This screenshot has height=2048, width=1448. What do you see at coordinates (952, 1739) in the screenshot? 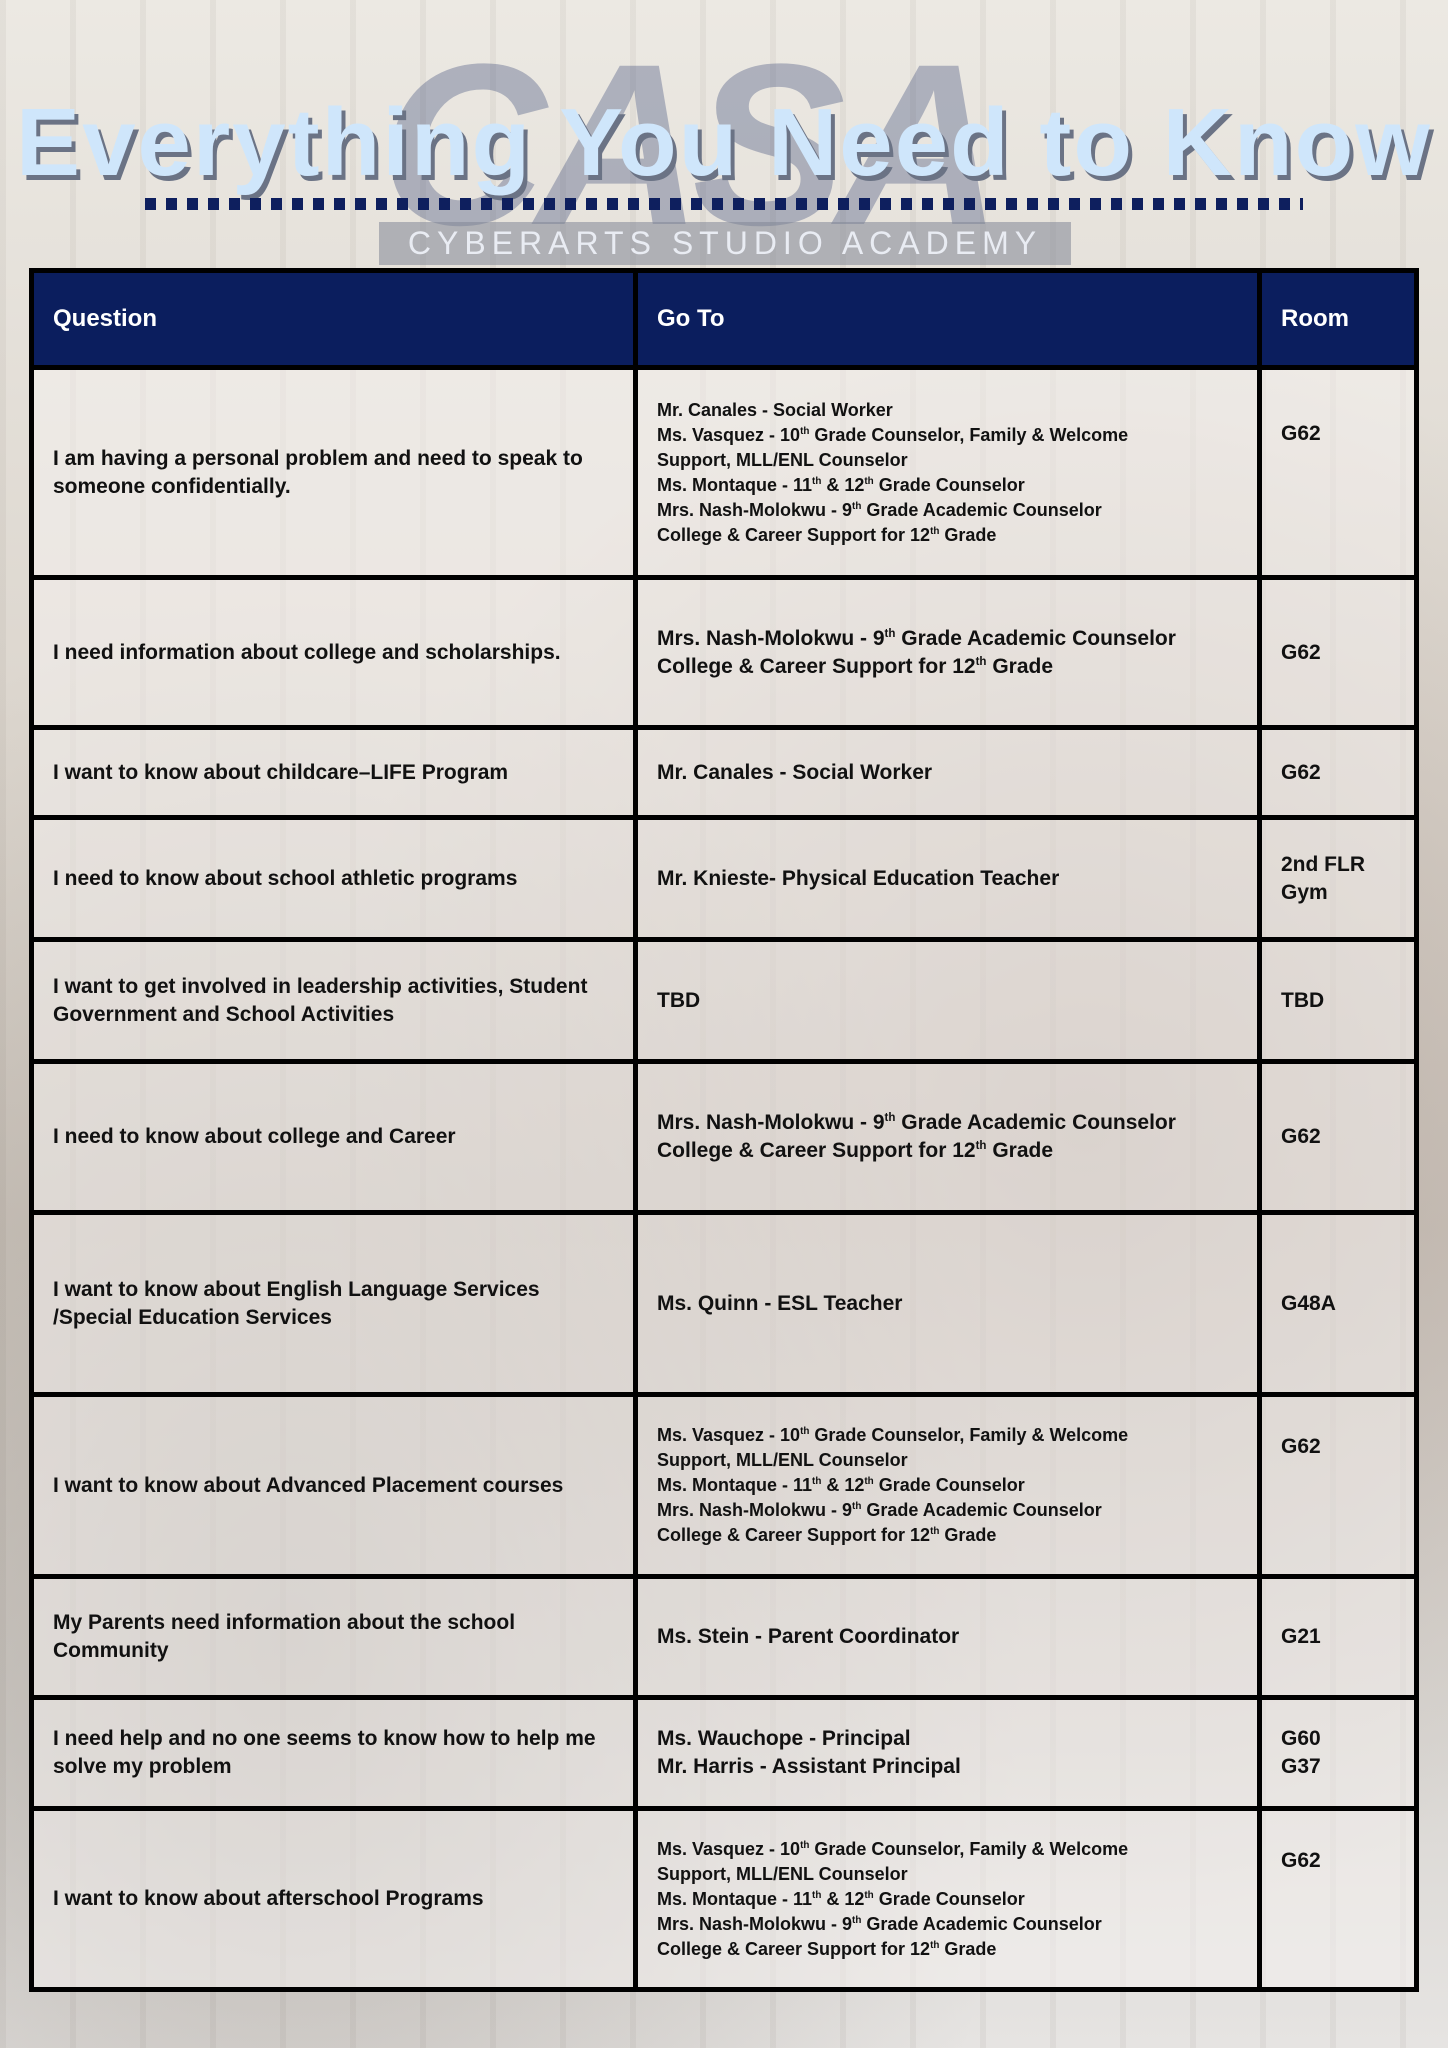
I see `contact-line: Ms. Wauchope - Principal` at bounding box center [952, 1739].